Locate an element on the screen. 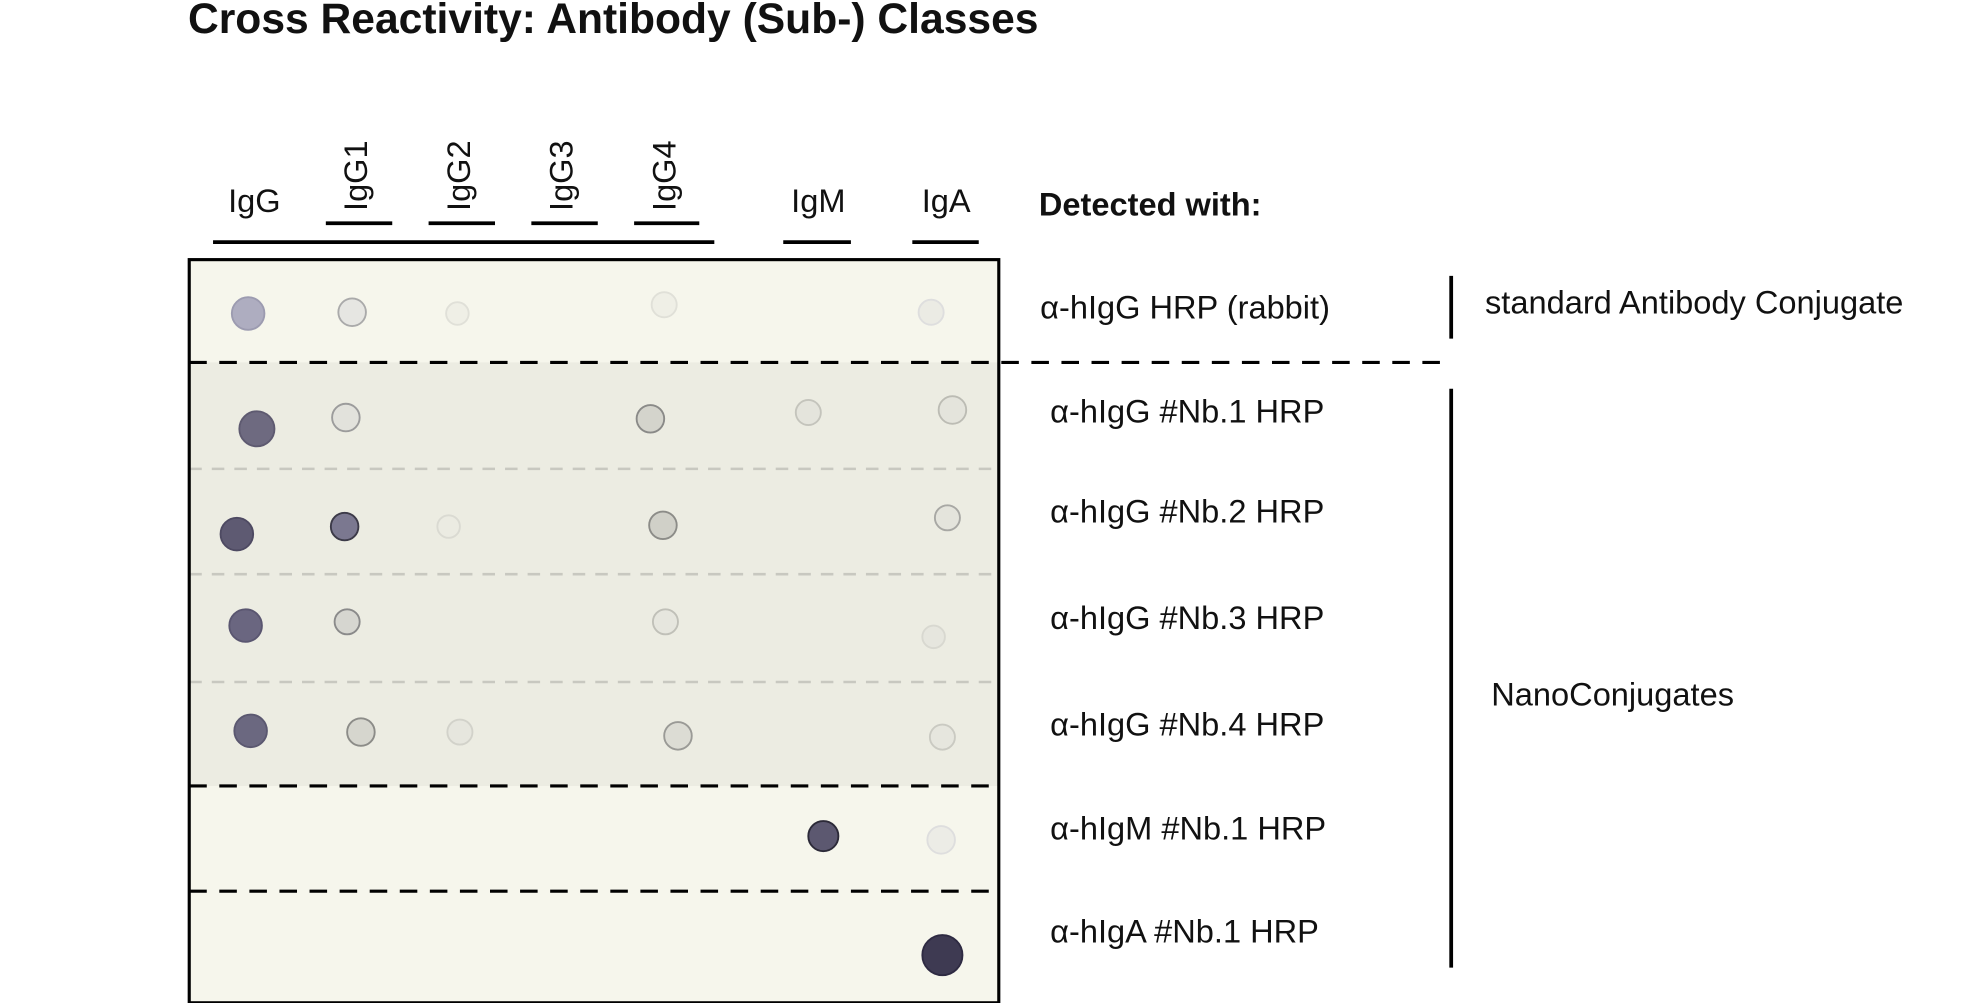 Image resolution: width=1965 pixels, height=1003 pixels. column-label: IgG3 is located at coordinates (562, 175).